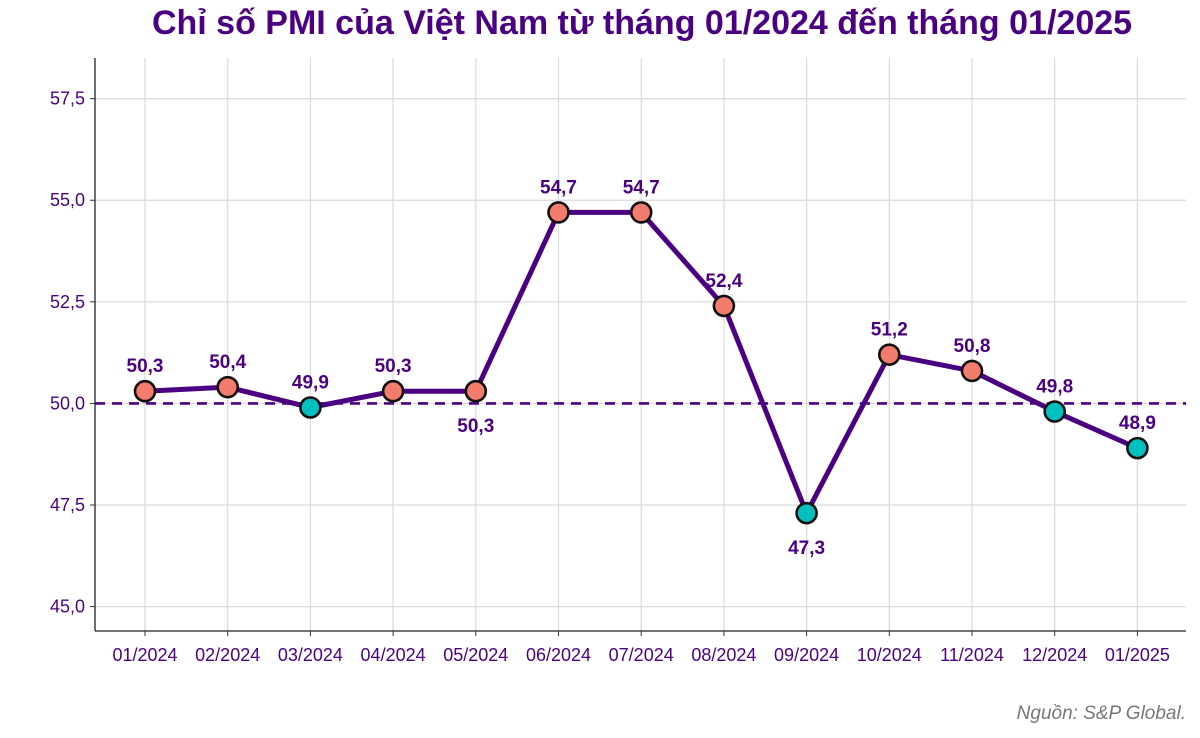 The image size is (1200, 738). I want to click on x-tick-label: 05/2024, so click(475, 655).